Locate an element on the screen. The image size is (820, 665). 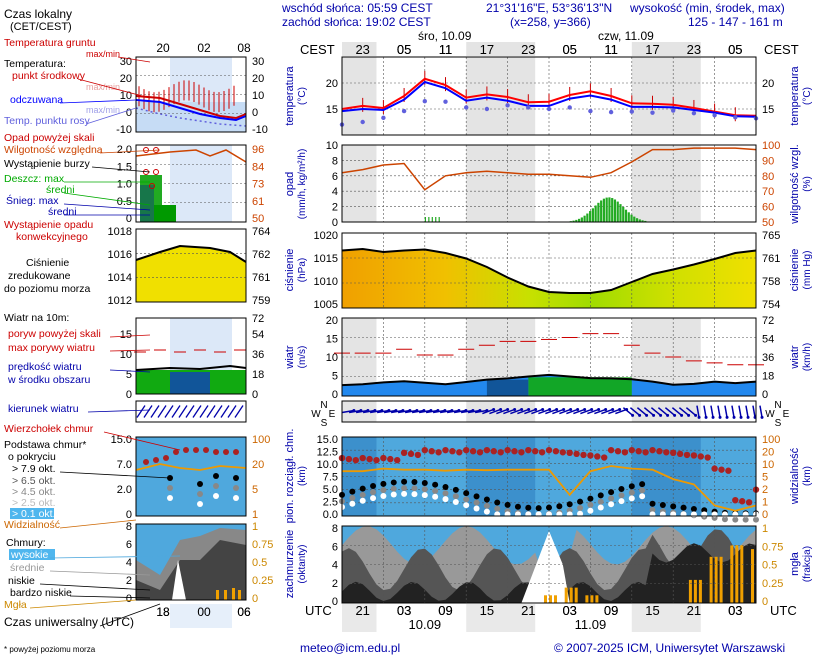
small-utc-tick: 06 is located at coordinates (244, 612).